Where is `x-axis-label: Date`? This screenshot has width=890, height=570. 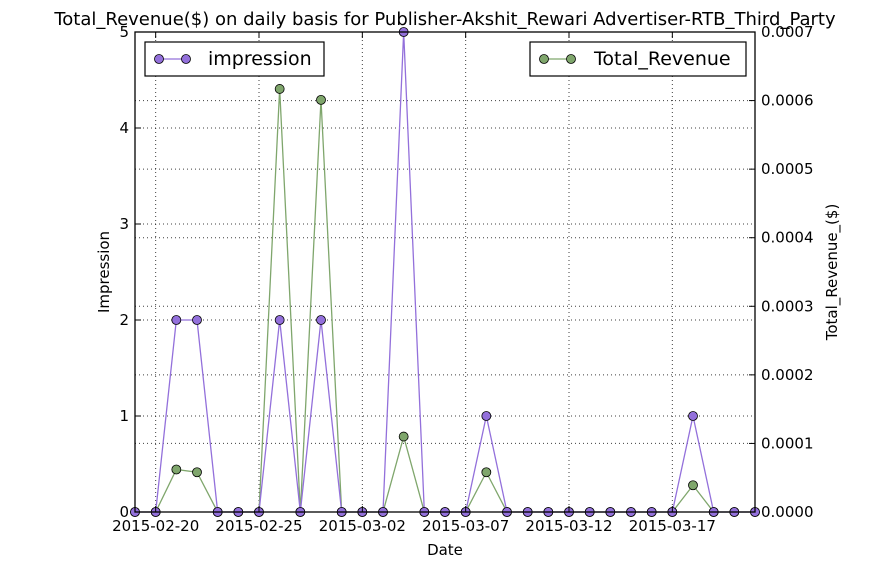
x-axis-label: Date is located at coordinates (445, 550).